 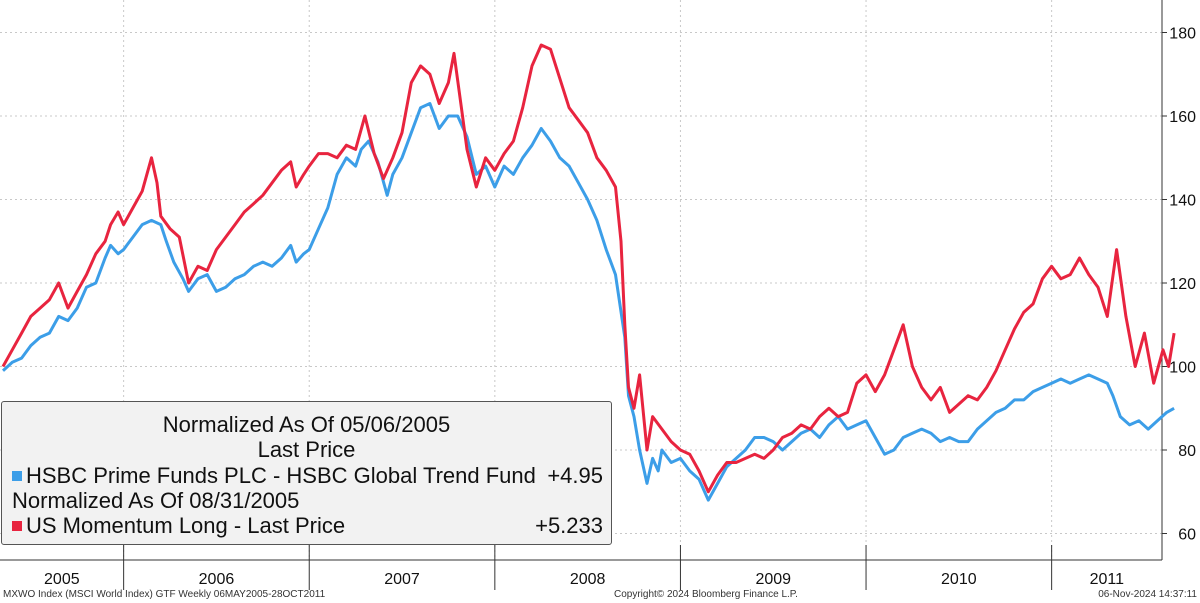 I want to click on y-tick-label: 100, so click(x=1182, y=368).